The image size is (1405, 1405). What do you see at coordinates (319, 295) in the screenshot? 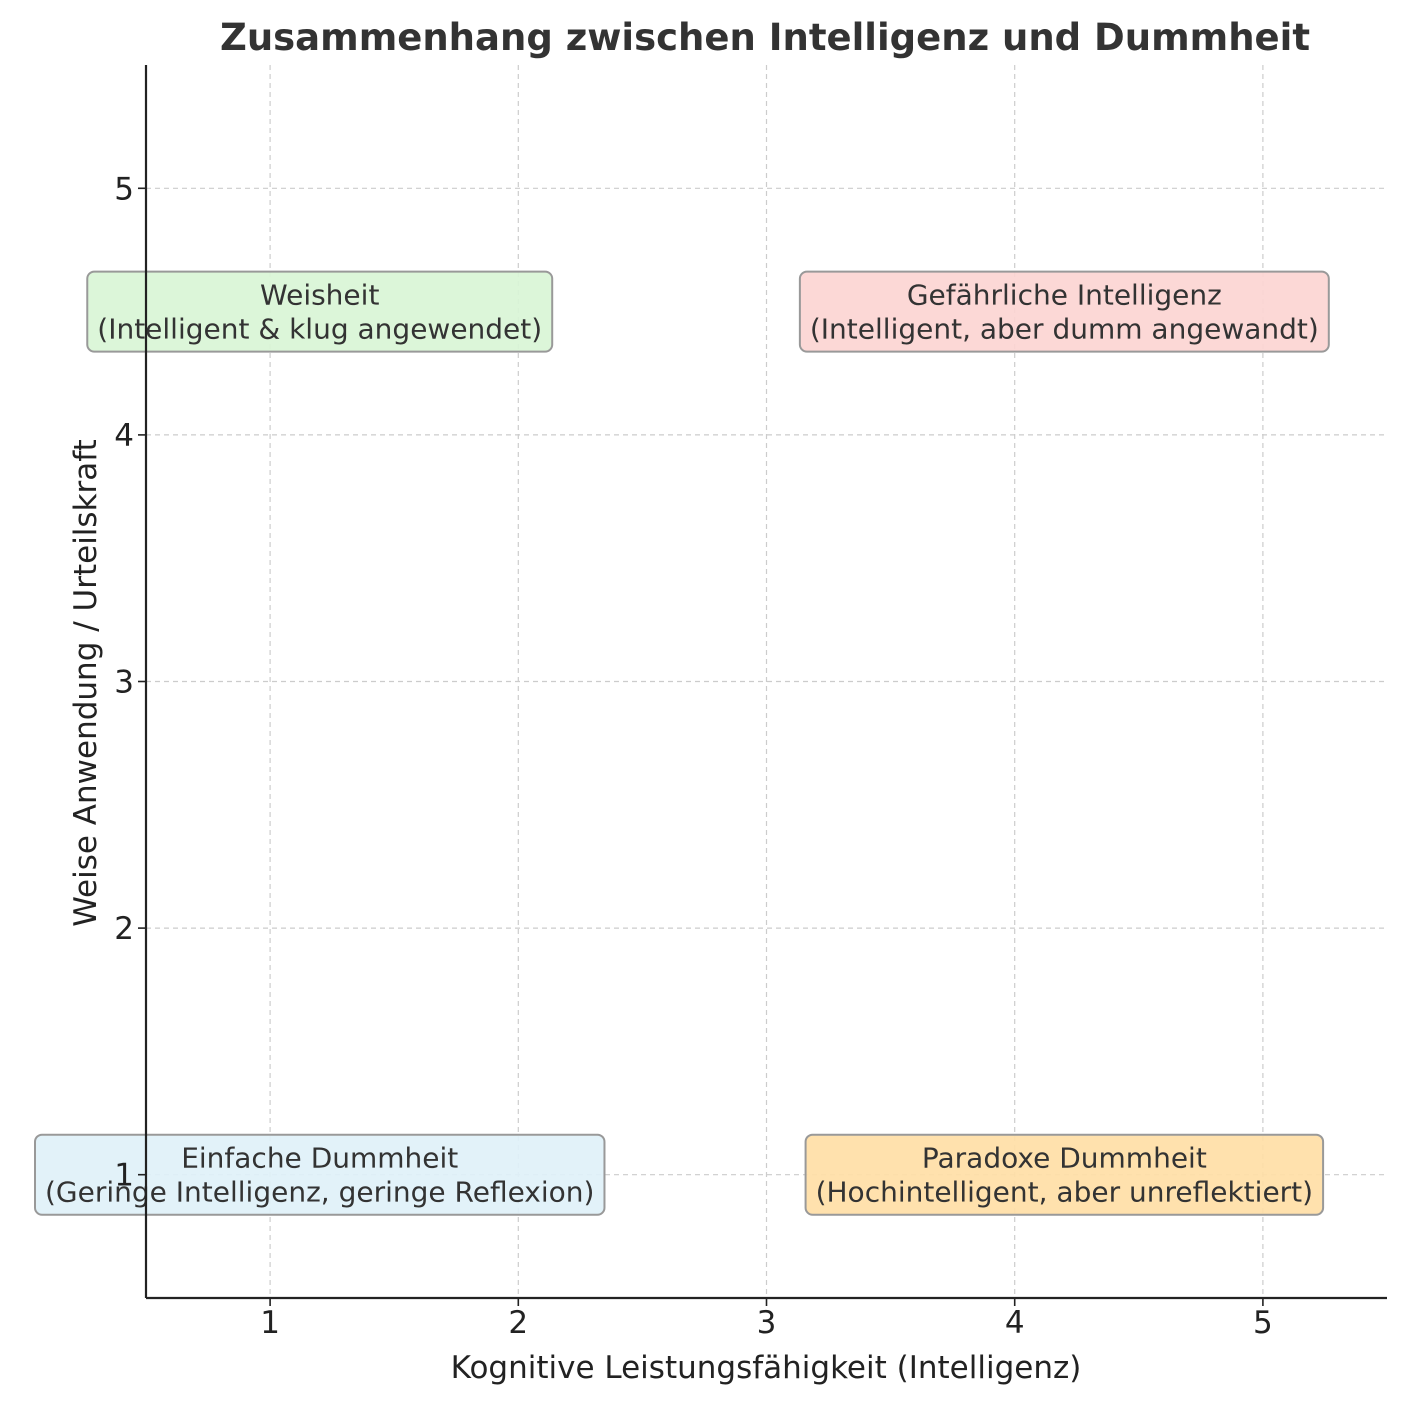
I see `annotation-text: Weisheit` at bounding box center [319, 295].